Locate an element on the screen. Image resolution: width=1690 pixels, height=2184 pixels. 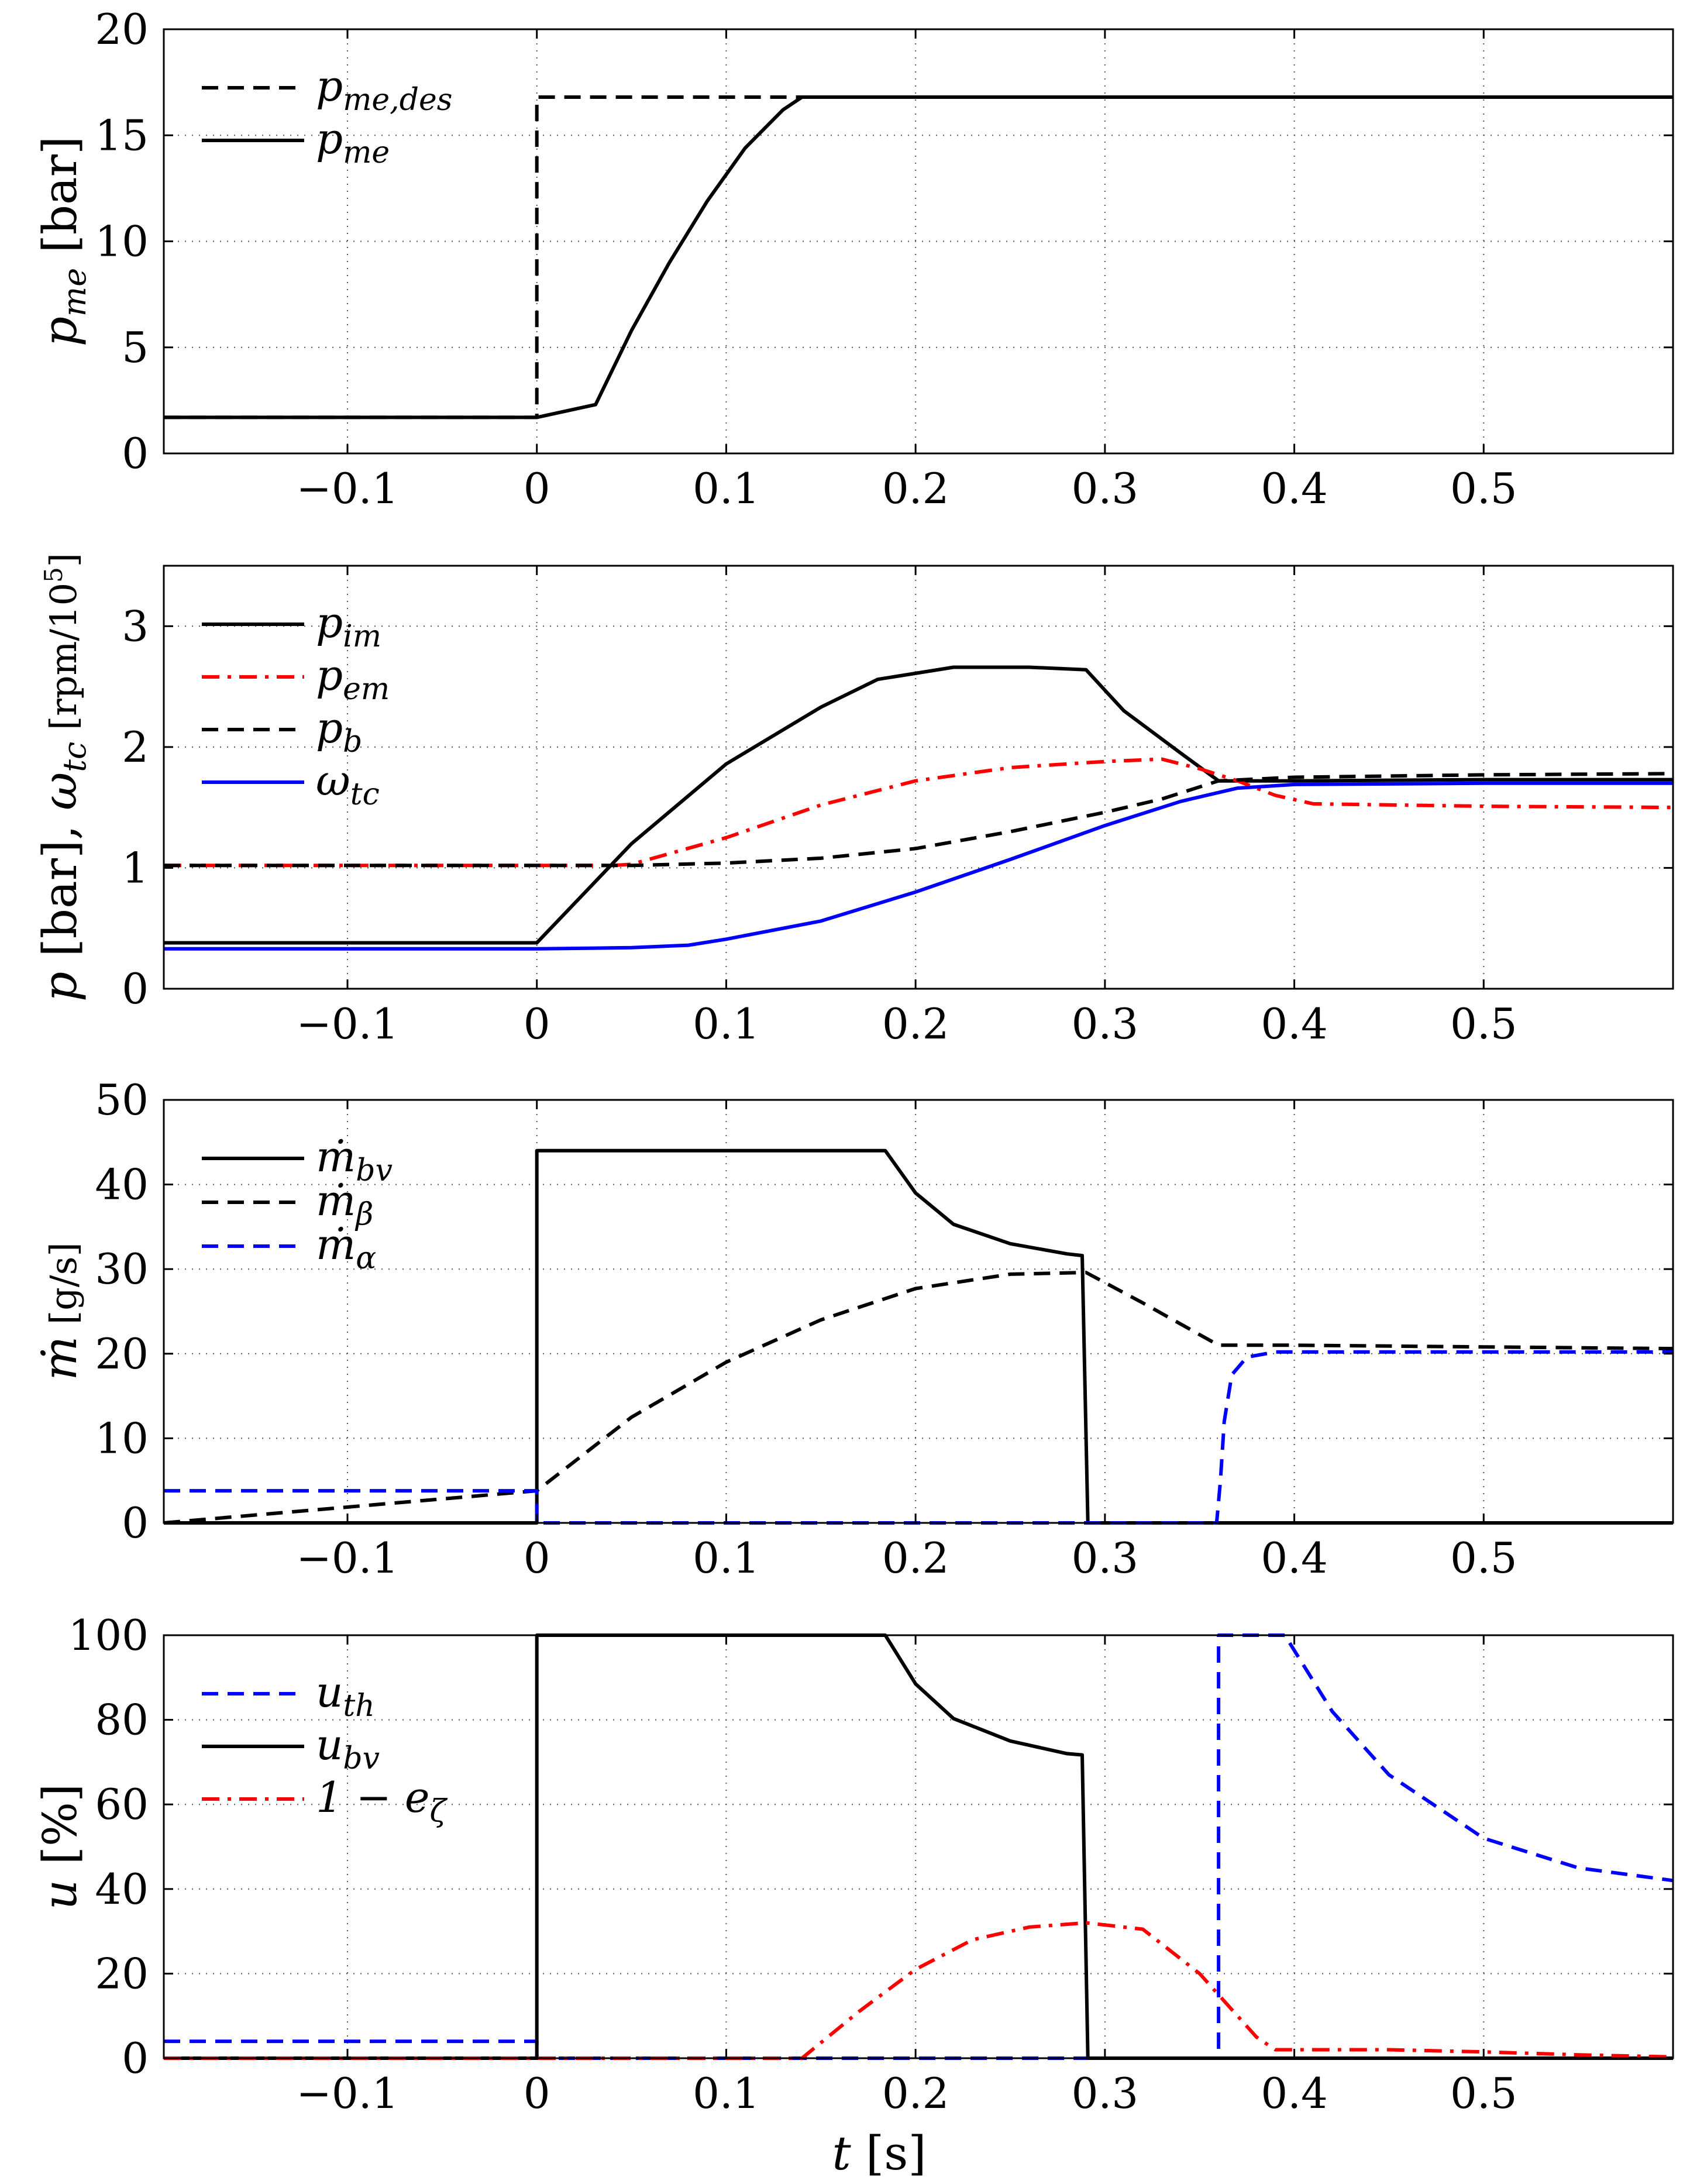
y-tick-label: 2 is located at coordinates (136, 747).